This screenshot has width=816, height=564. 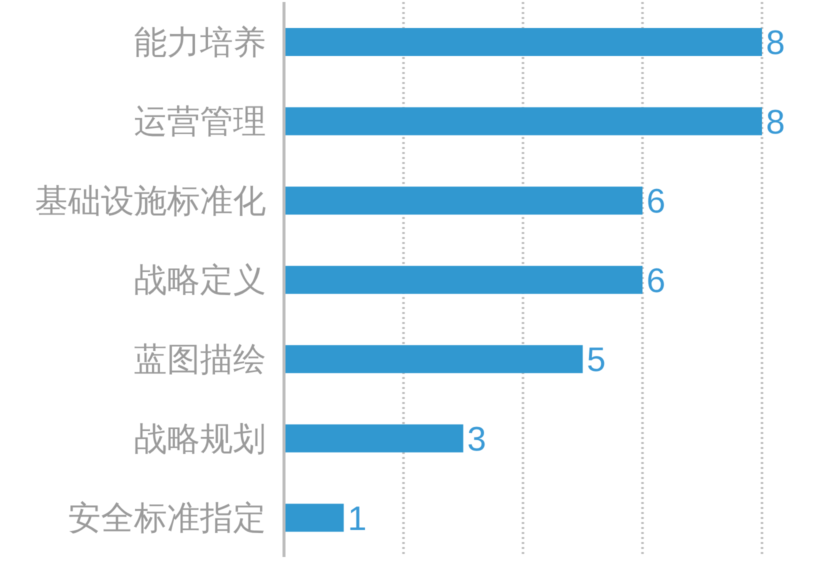 What do you see at coordinates (200, 279) in the screenshot?
I see `y-tick-label: 战略定义` at bounding box center [200, 279].